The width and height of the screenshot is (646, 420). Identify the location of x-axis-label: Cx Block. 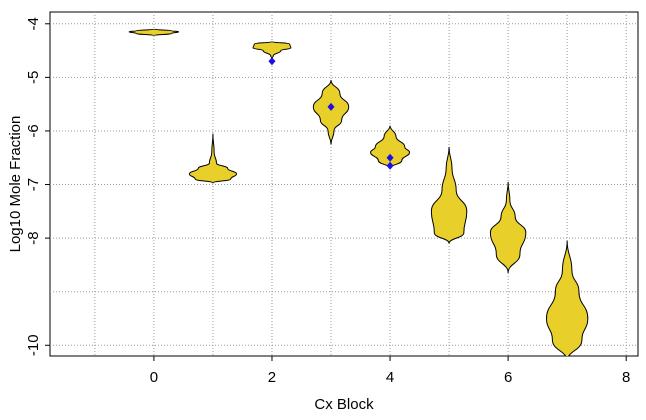
(344, 404).